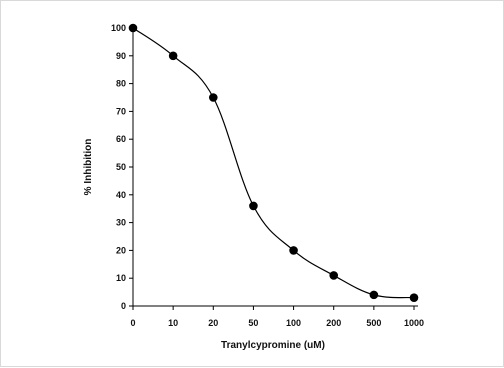 The height and width of the screenshot is (368, 504). Describe the element at coordinates (213, 323) in the screenshot. I see `x-tick-label: 20` at that location.